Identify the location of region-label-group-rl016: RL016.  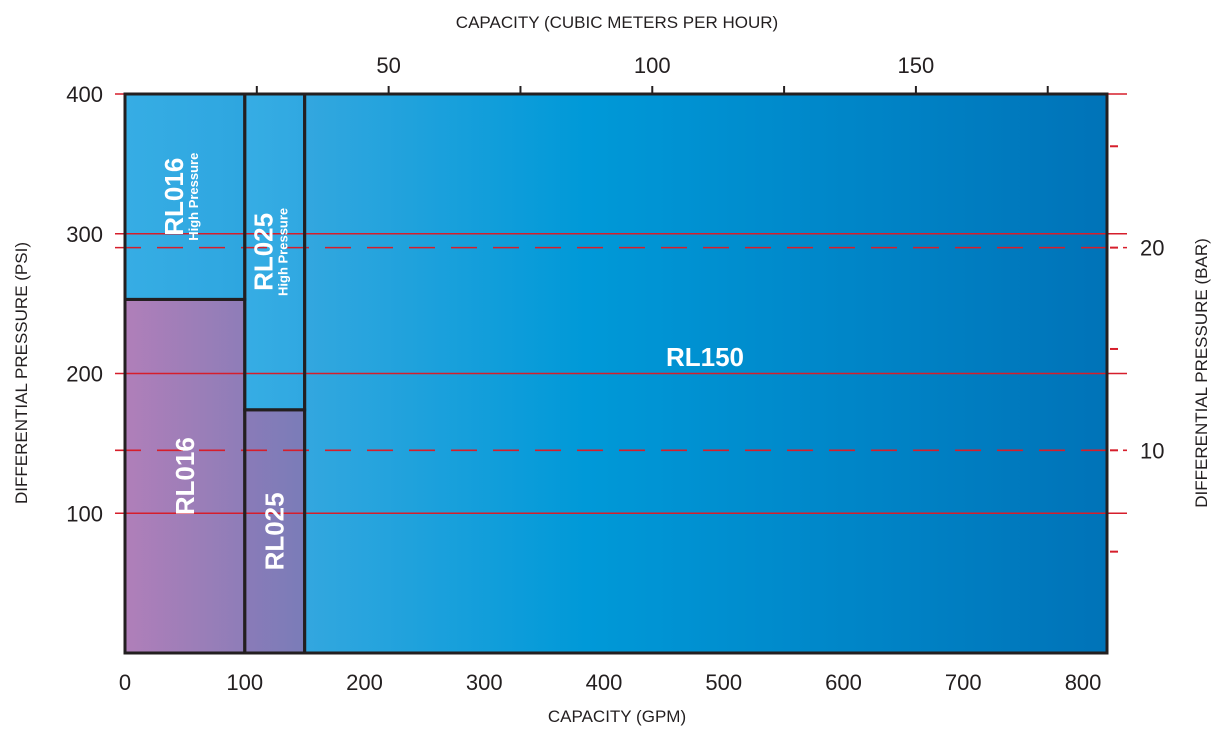
(185, 476).